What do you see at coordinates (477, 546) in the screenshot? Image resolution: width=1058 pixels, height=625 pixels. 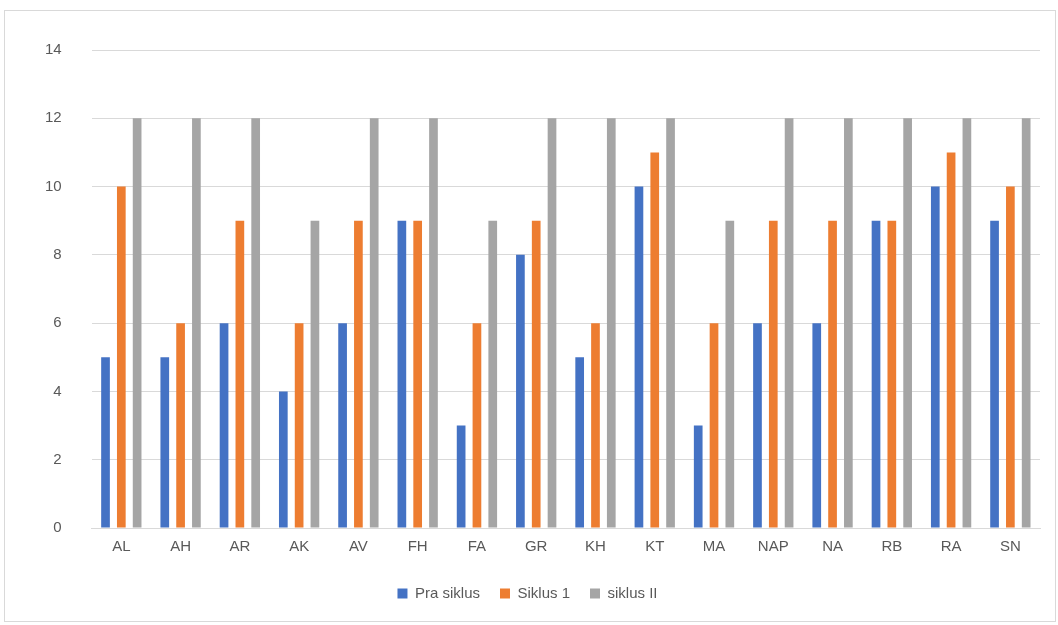 I see `x-tick-label: FA` at bounding box center [477, 546].